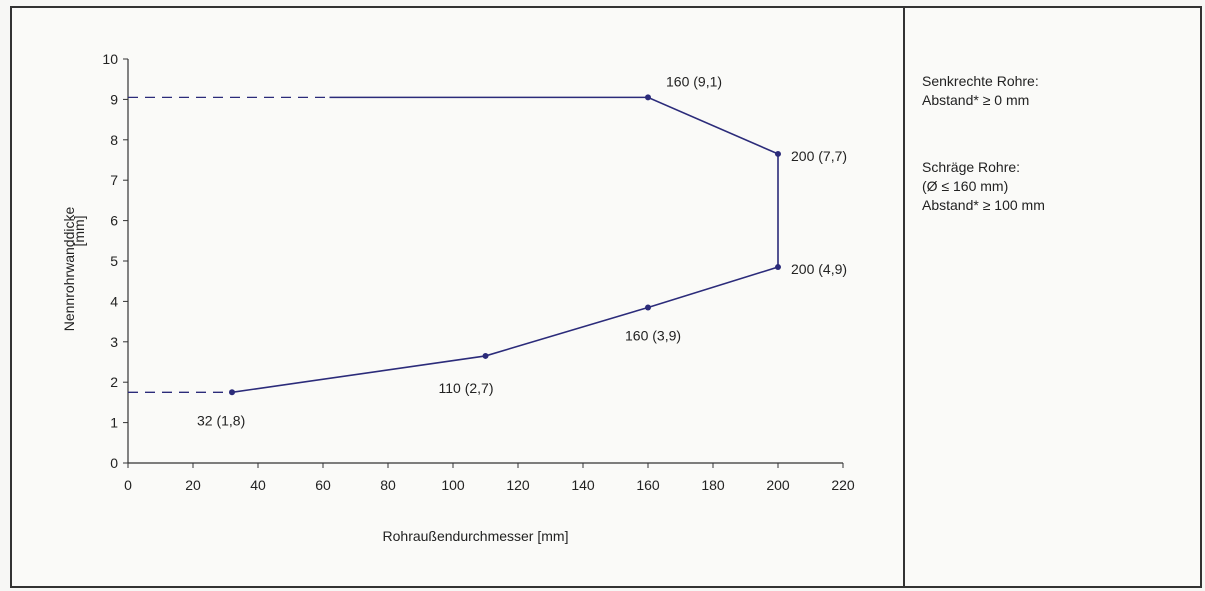  Describe the element at coordinates (694, 81) in the screenshot. I see `data-point-label: 160 (9,1)` at that location.